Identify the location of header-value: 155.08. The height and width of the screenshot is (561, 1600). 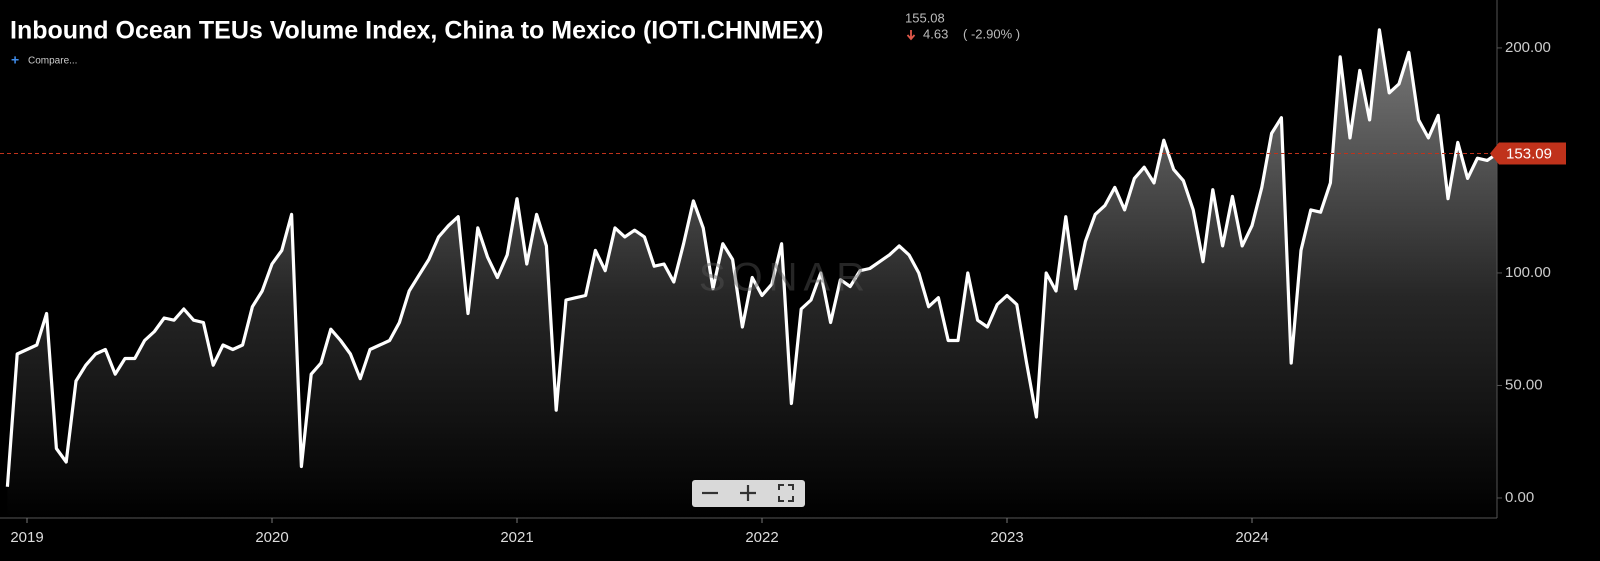
(925, 17).